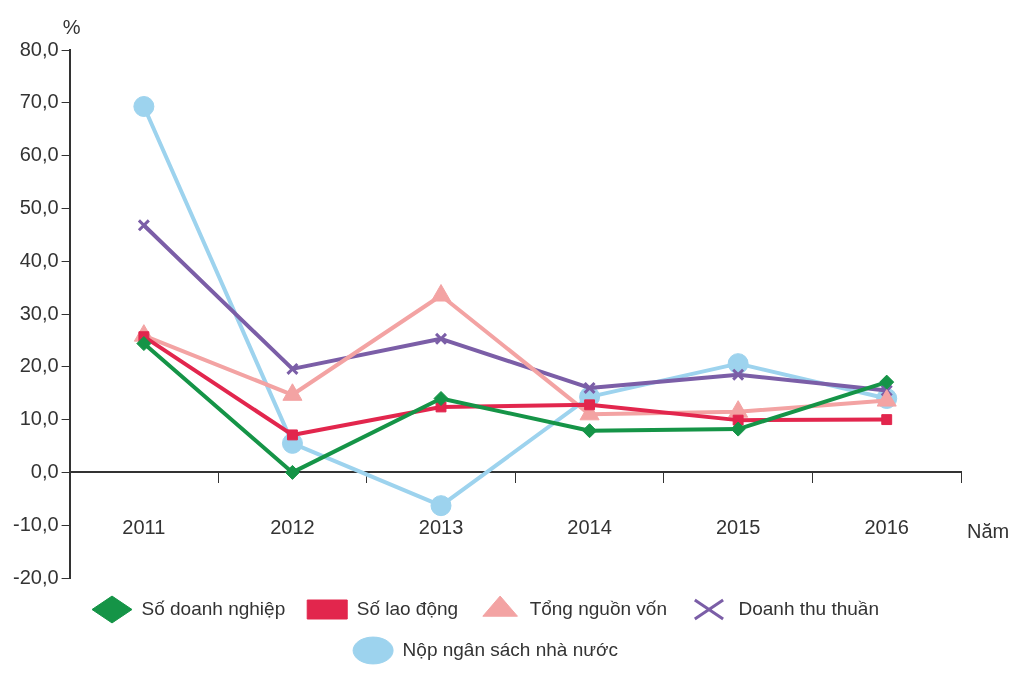 This screenshot has height=675, width=1031. What do you see at coordinates (39, 206) in the screenshot?
I see `y-tick-label: 50,0` at bounding box center [39, 206].